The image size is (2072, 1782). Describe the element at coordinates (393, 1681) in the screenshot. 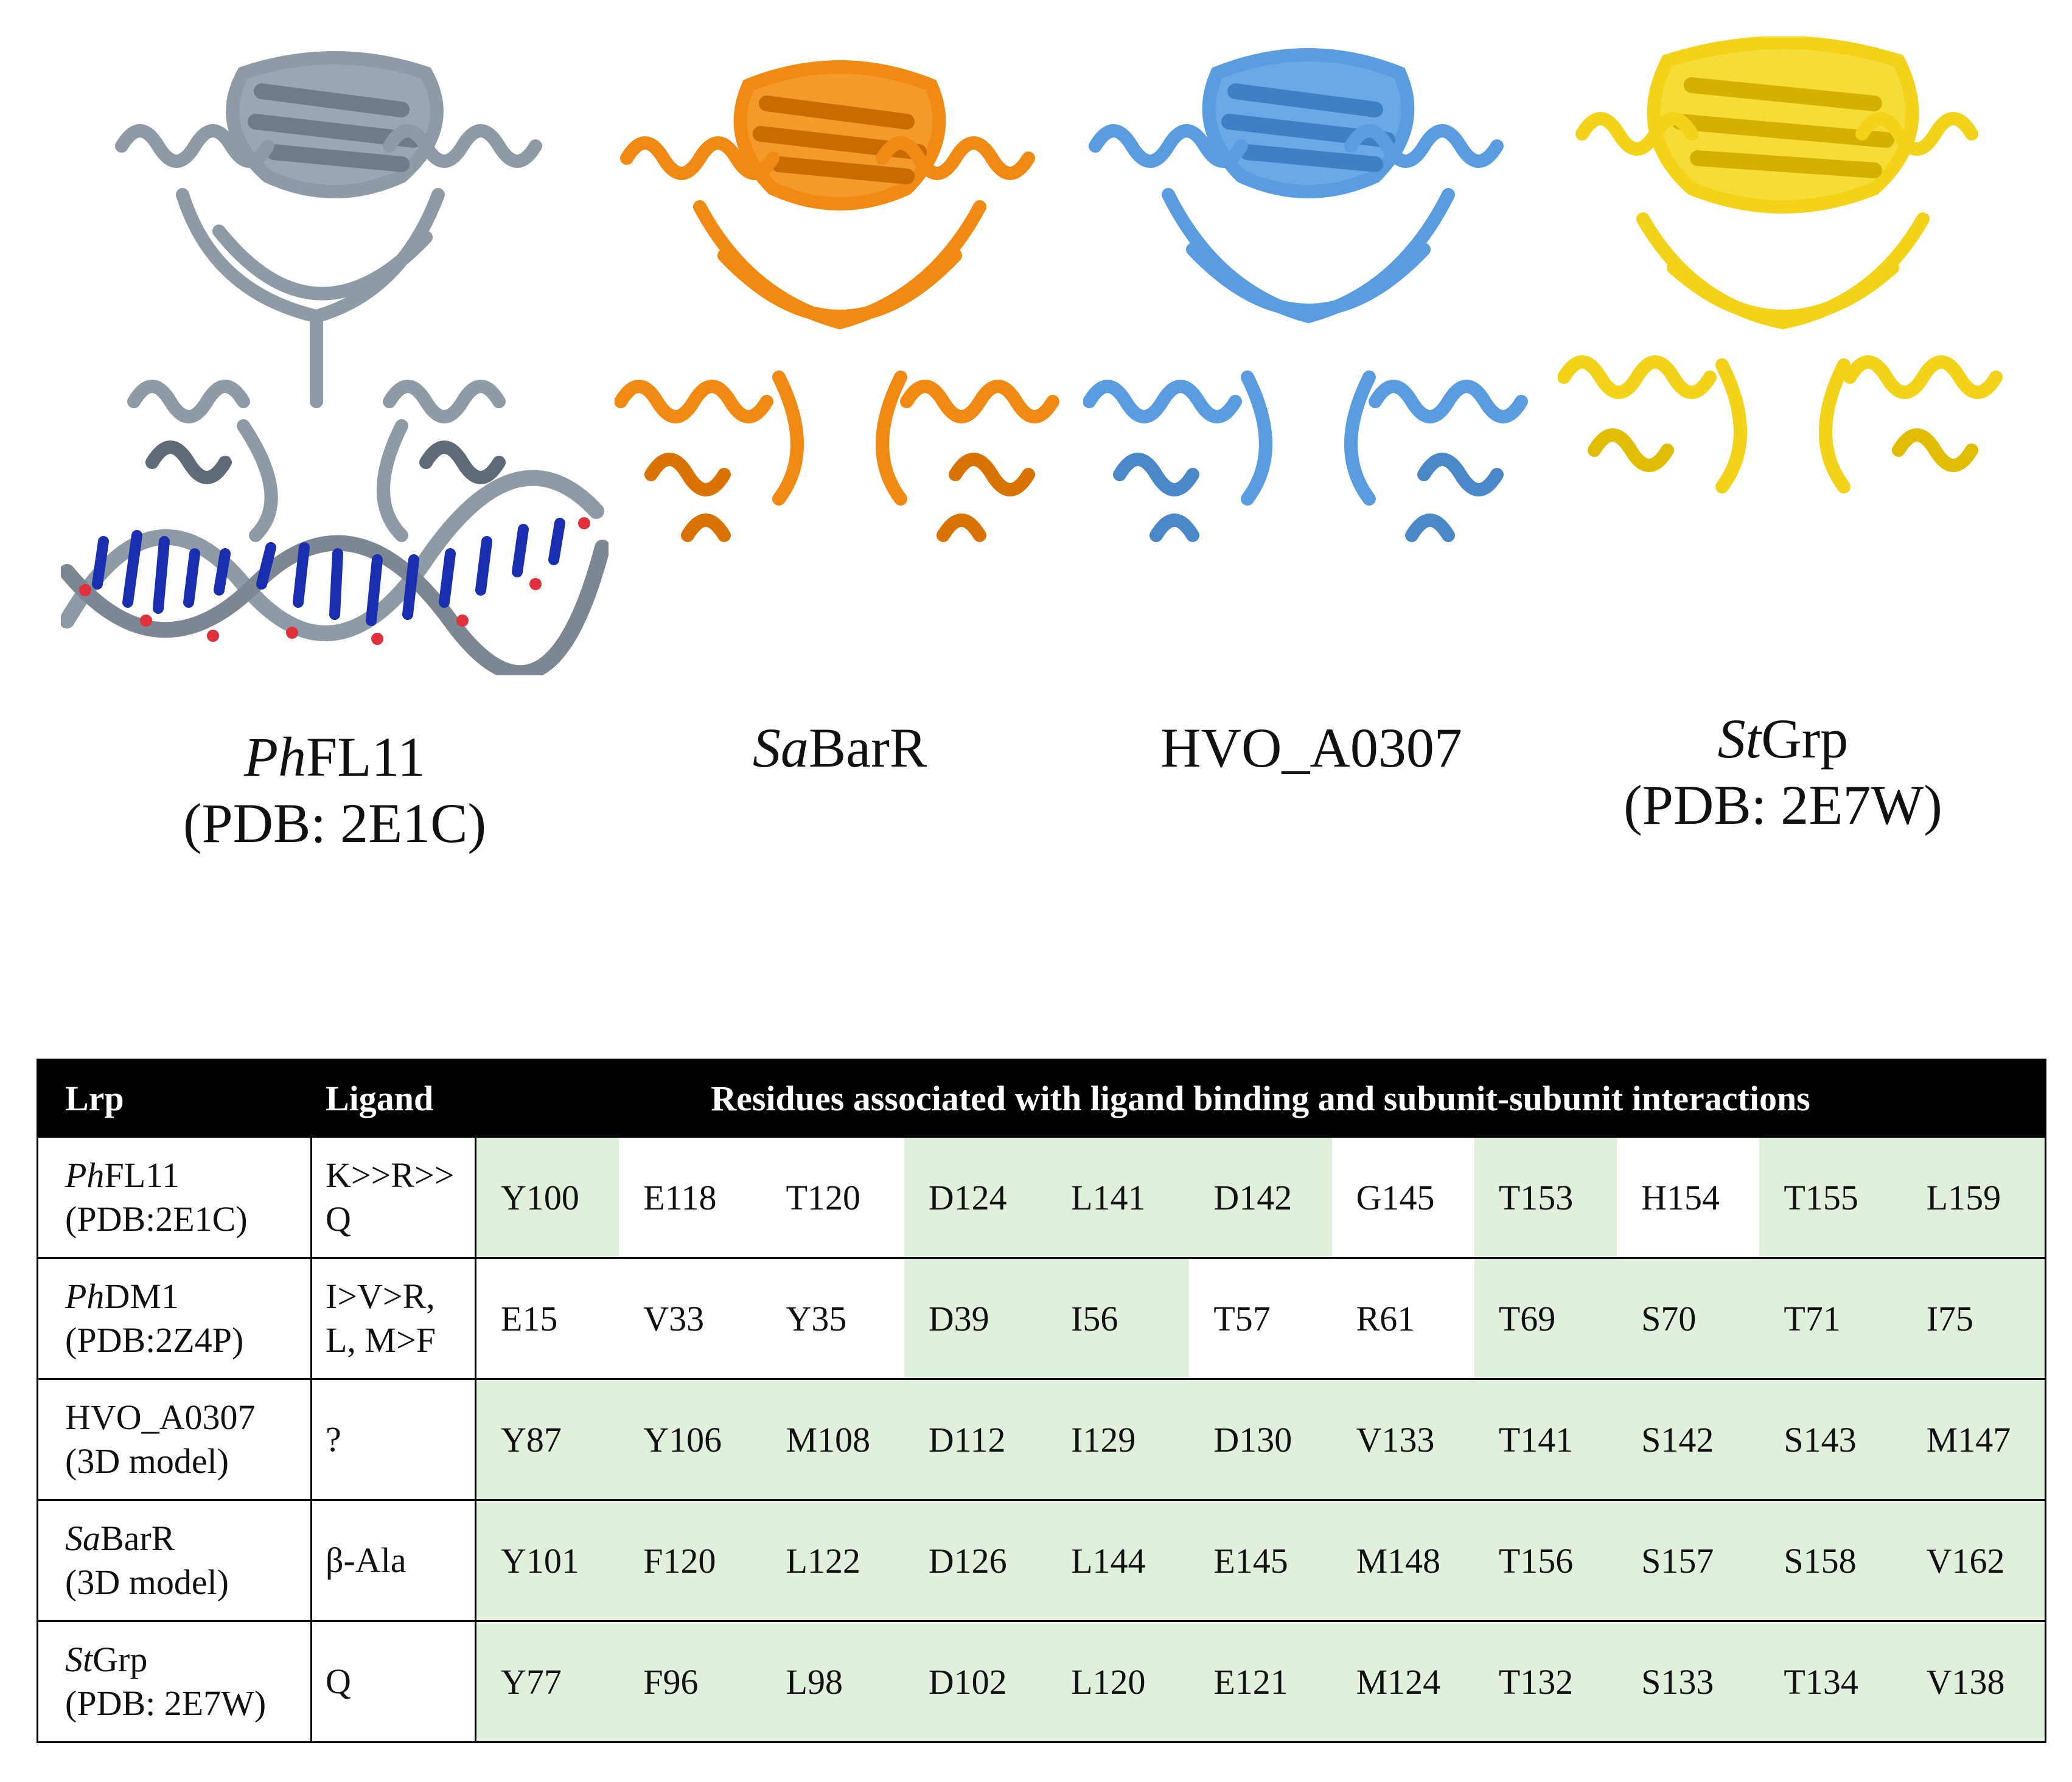

I see `ligand-cell: Q` at that location.